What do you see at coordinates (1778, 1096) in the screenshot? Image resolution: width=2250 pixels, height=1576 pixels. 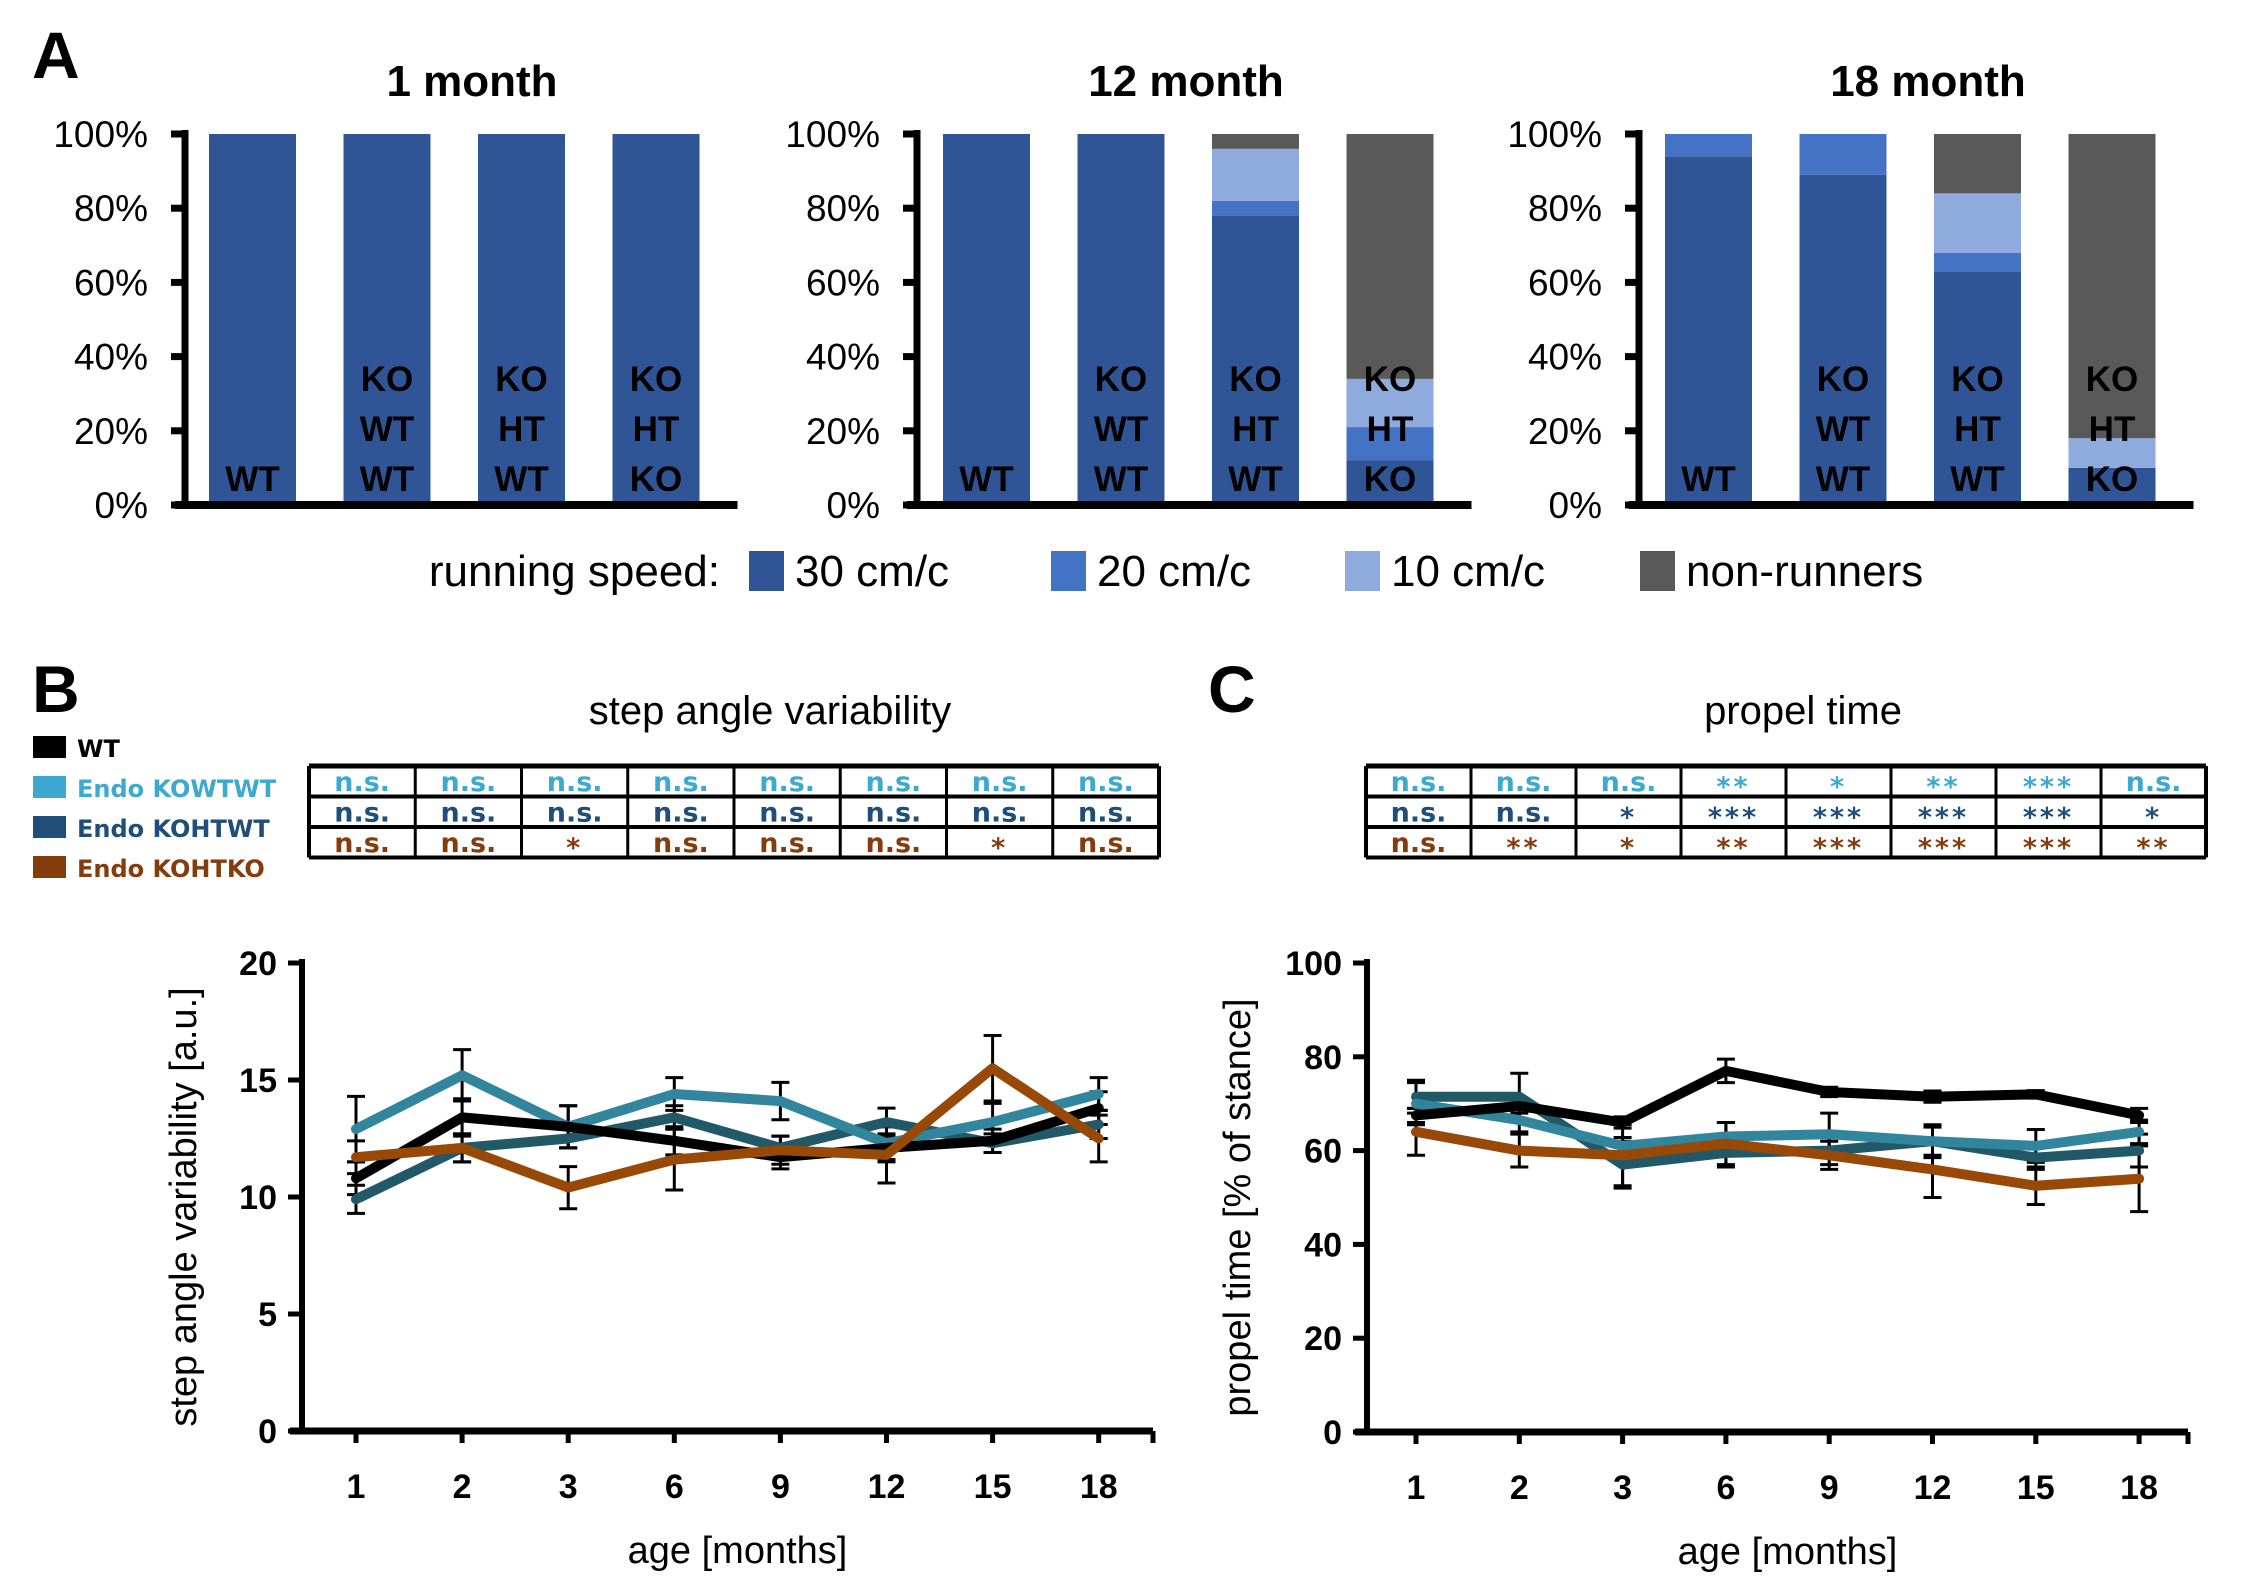 I see `series-line-wt` at bounding box center [1778, 1096].